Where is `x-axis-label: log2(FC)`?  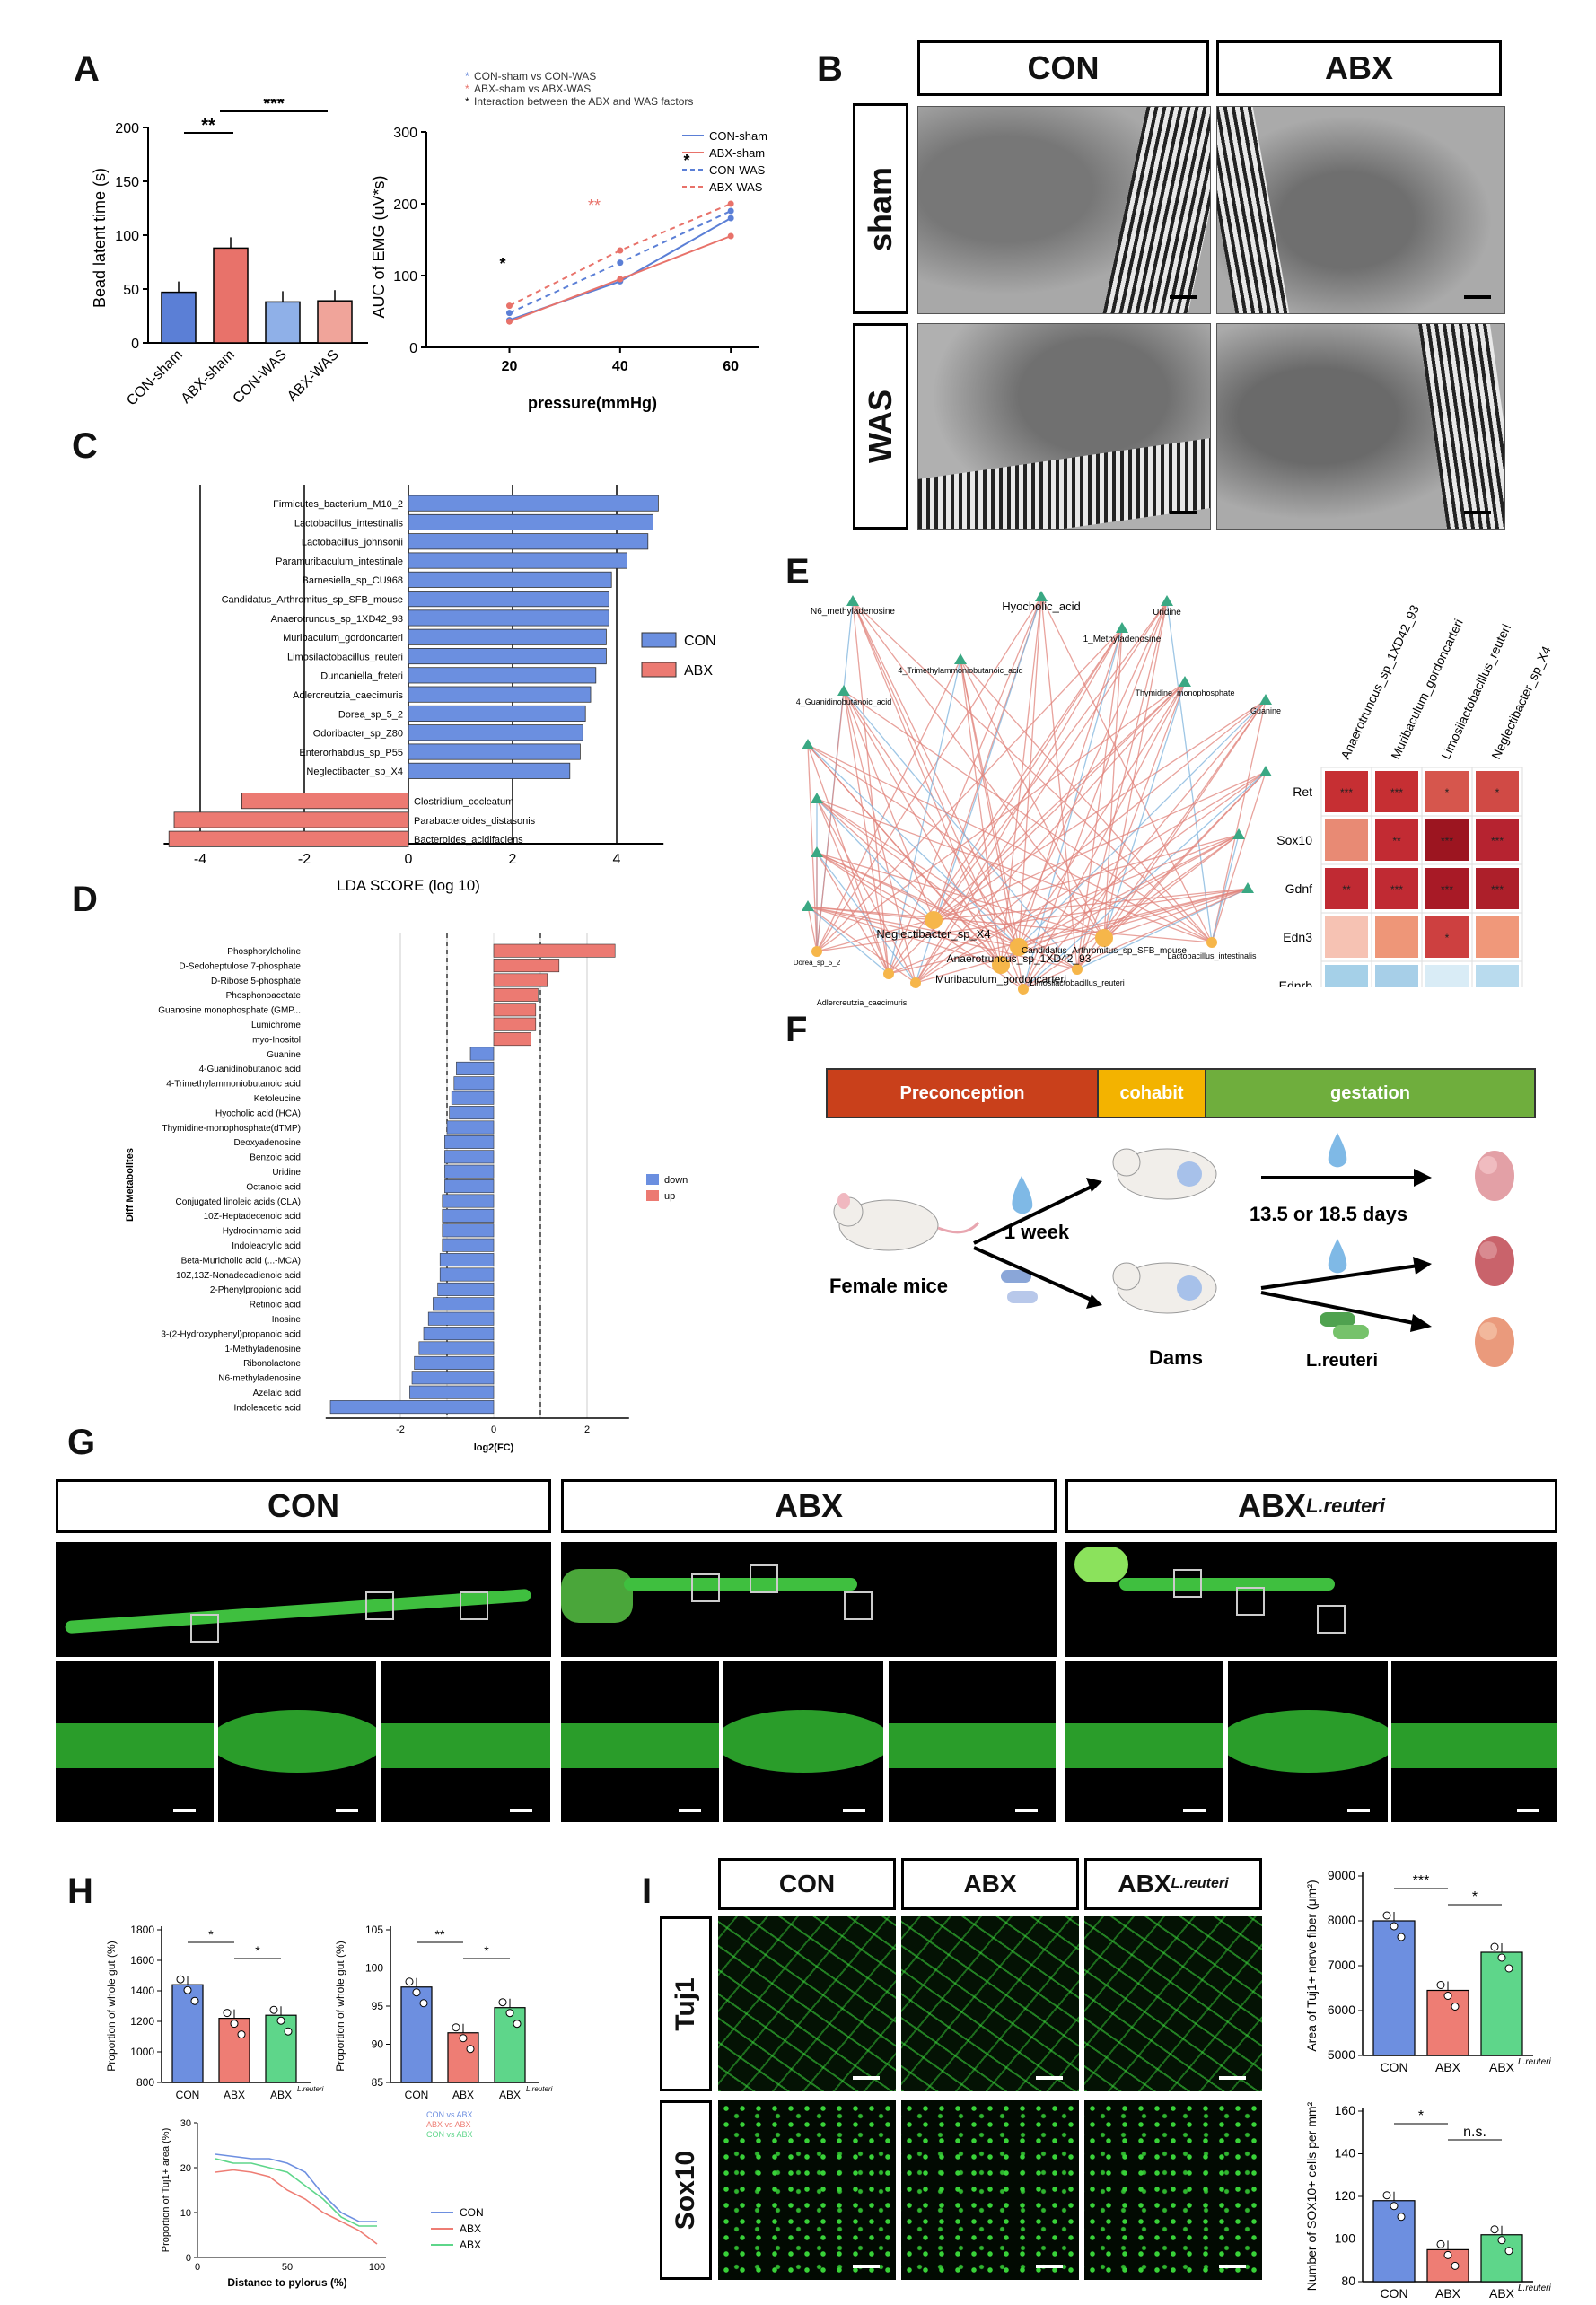
x-axis-label: log2(FC) is located at coordinates (494, 1447).